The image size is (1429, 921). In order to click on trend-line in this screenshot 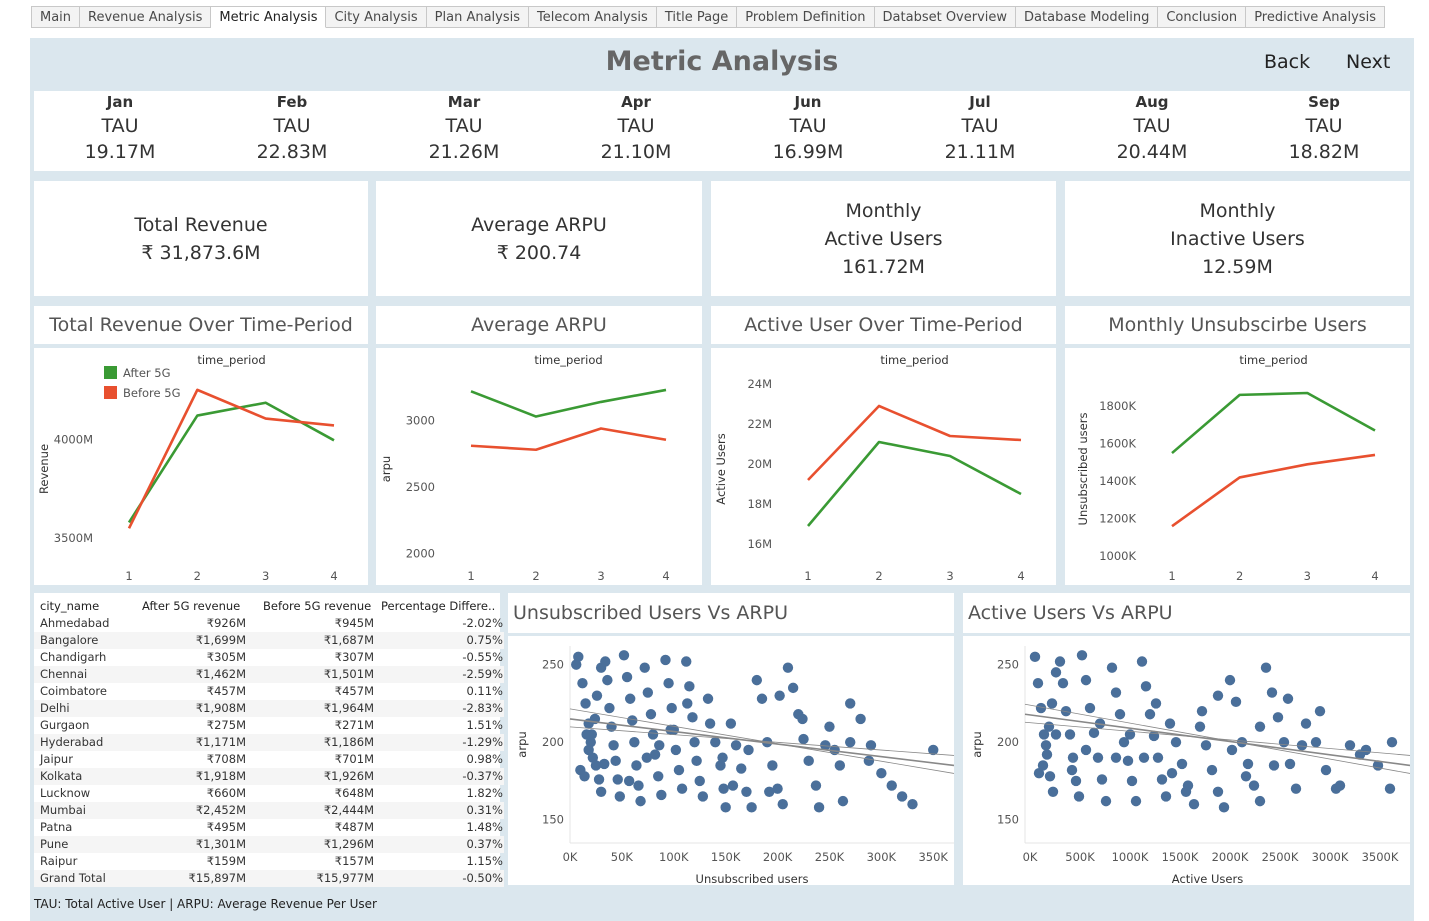, I will do `click(1217, 740)`.